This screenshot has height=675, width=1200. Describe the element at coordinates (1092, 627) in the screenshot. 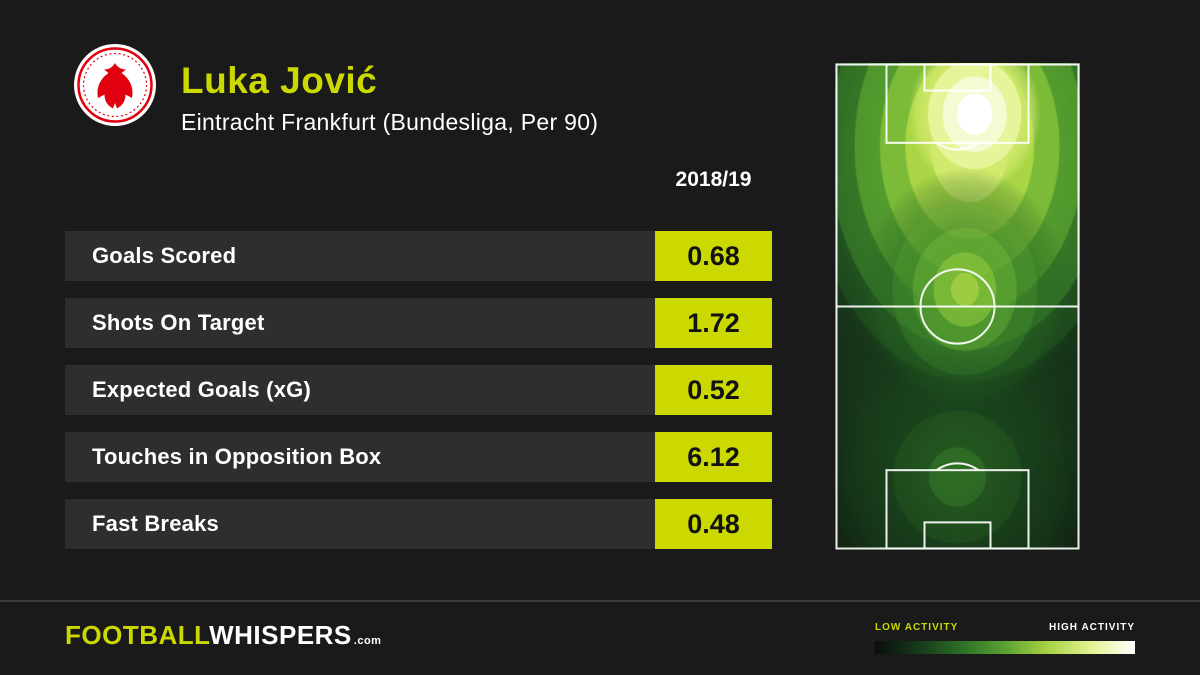

I see `legend-high-label: HIGH ACTIVITY` at that location.